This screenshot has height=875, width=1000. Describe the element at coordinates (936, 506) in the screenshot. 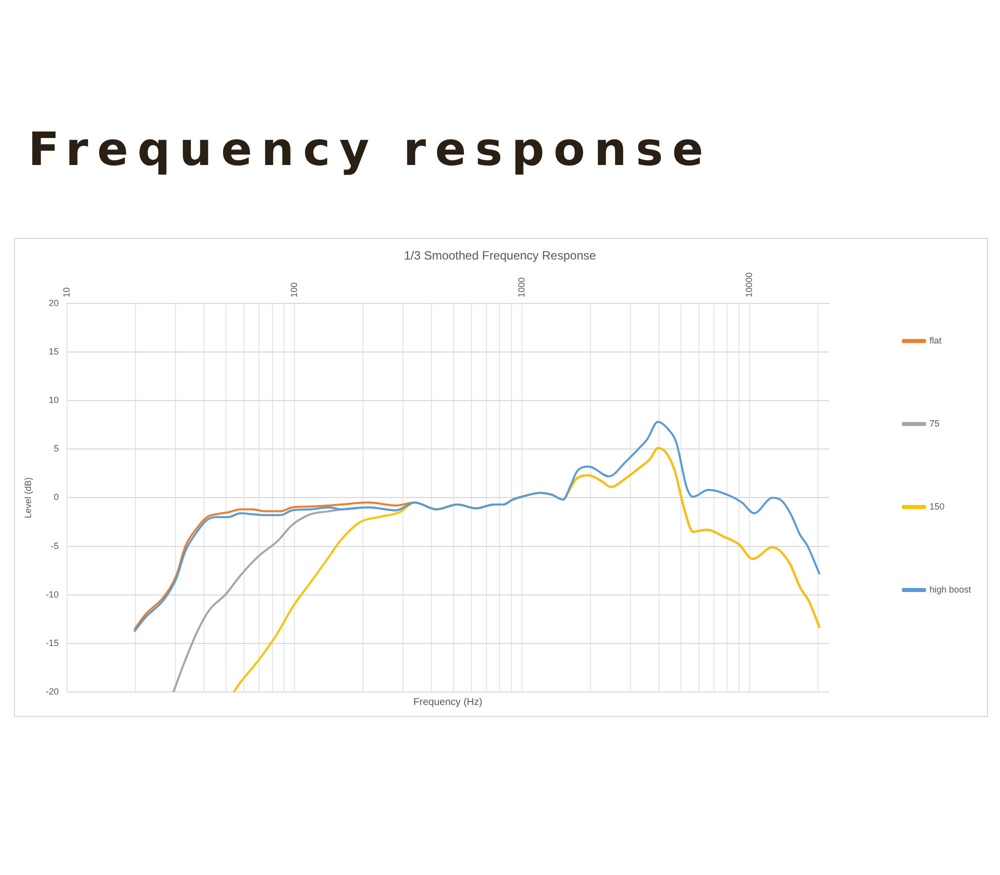

I see `legend-label: 150` at that location.